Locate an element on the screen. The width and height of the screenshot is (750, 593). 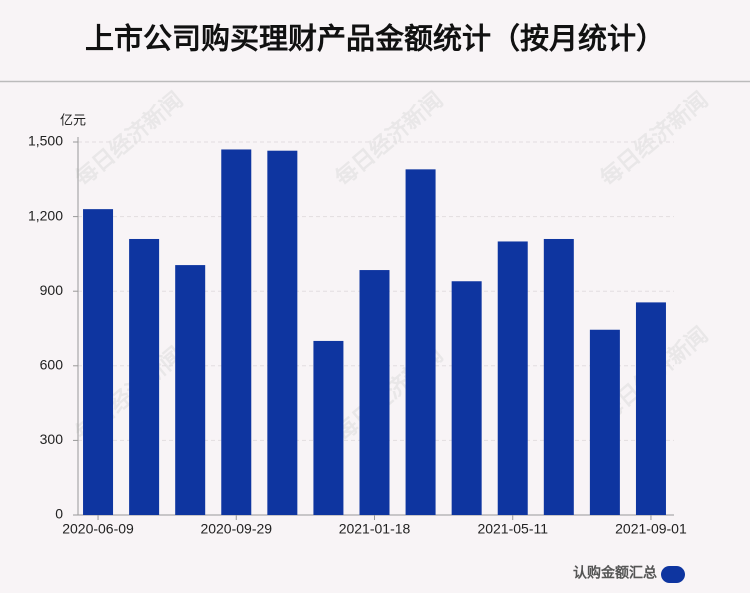
chart-title: 上市公司购买理财产品金额统计（按月统计） is located at coordinates (375, 39).